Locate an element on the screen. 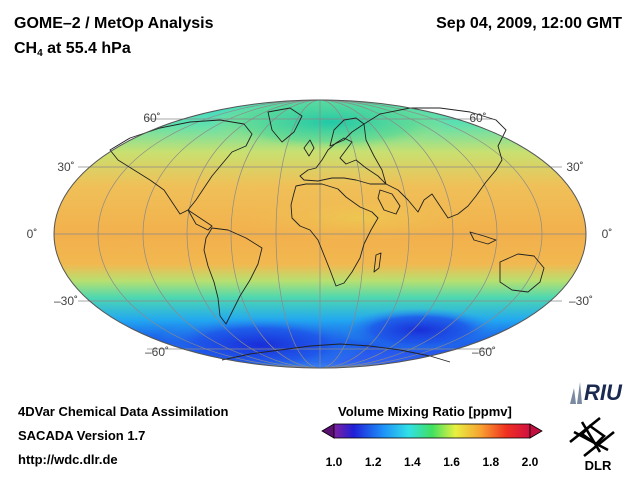  lat-label-60n-left: 60˚ is located at coordinates (151, 118).